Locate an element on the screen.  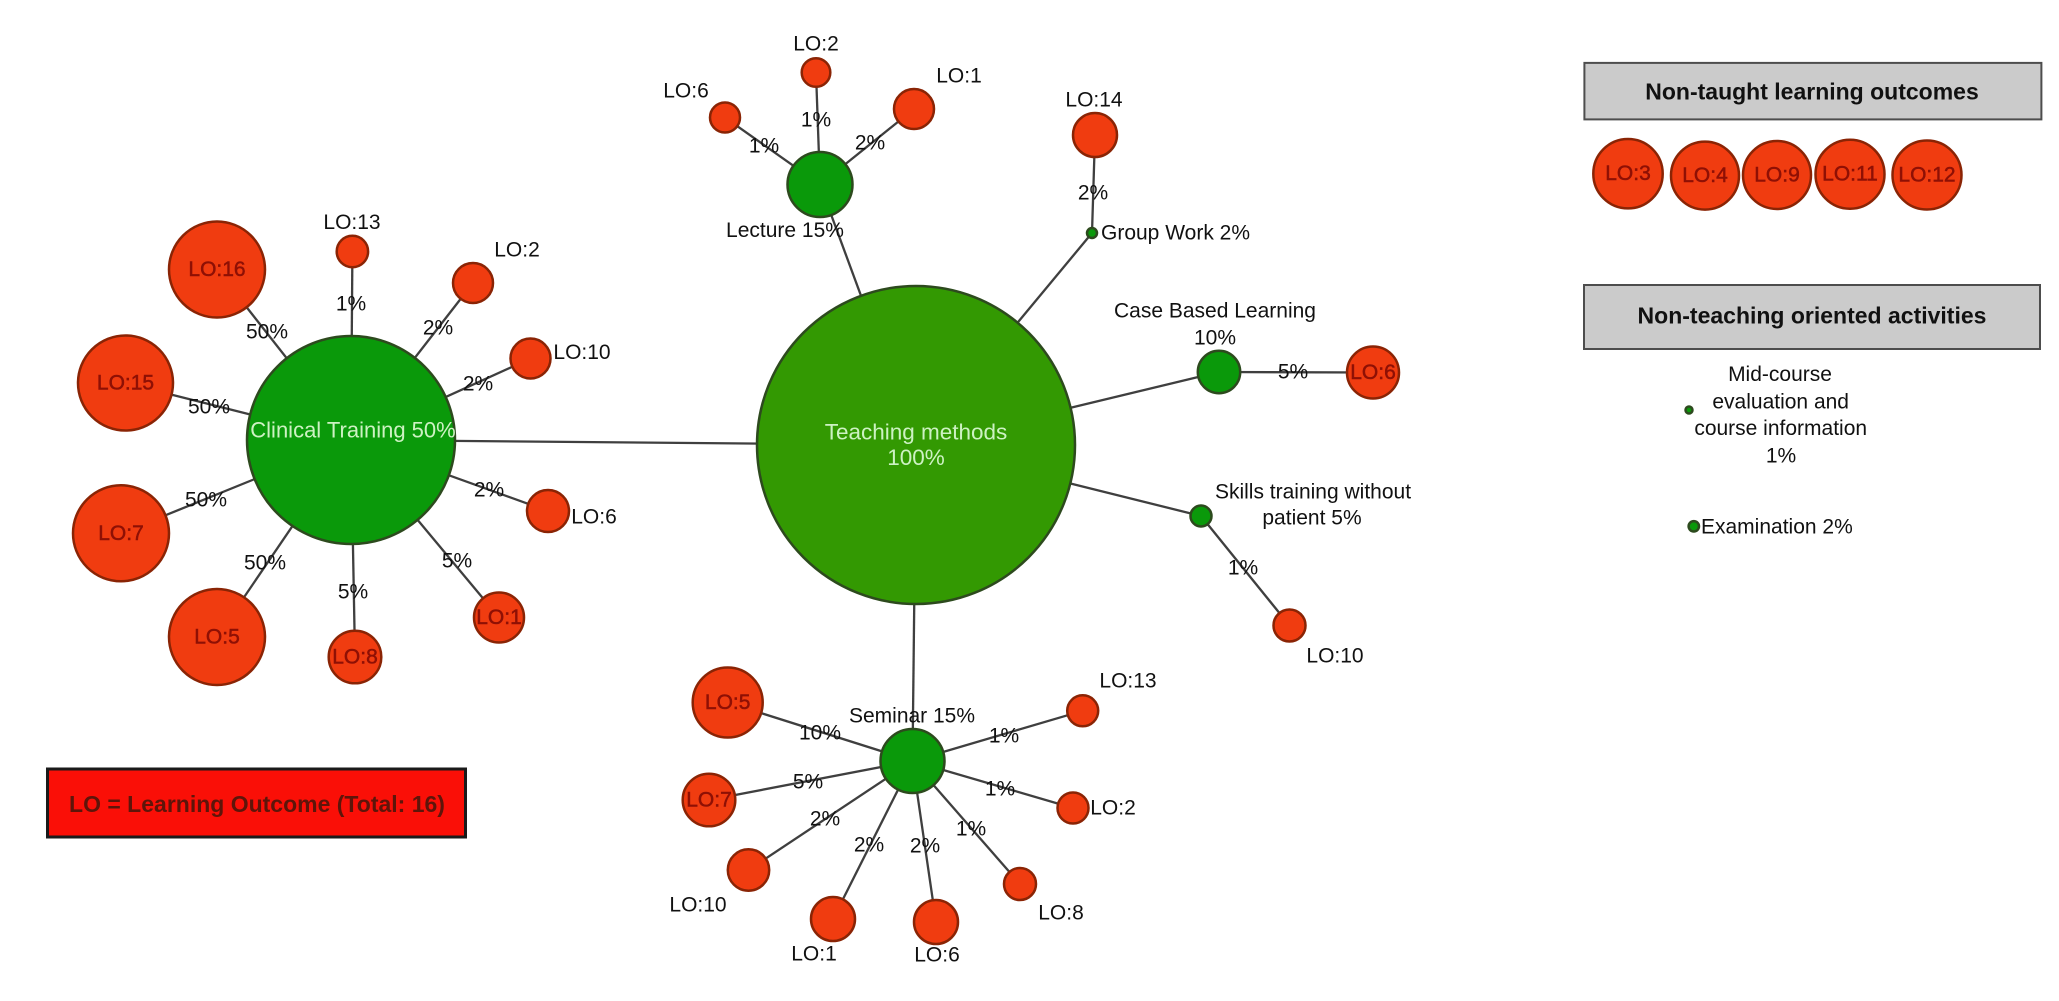
svg-text: LO:11 is located at coordinates (1850, 174).